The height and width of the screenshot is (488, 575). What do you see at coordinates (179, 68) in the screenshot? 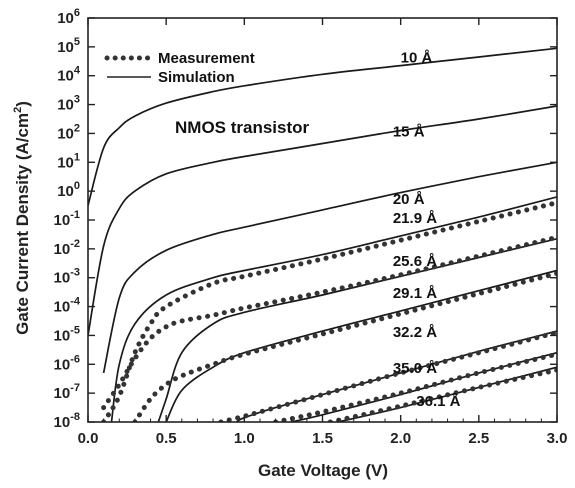
I see `legend: Measurement Simulation` at bounding box center [179, 68].